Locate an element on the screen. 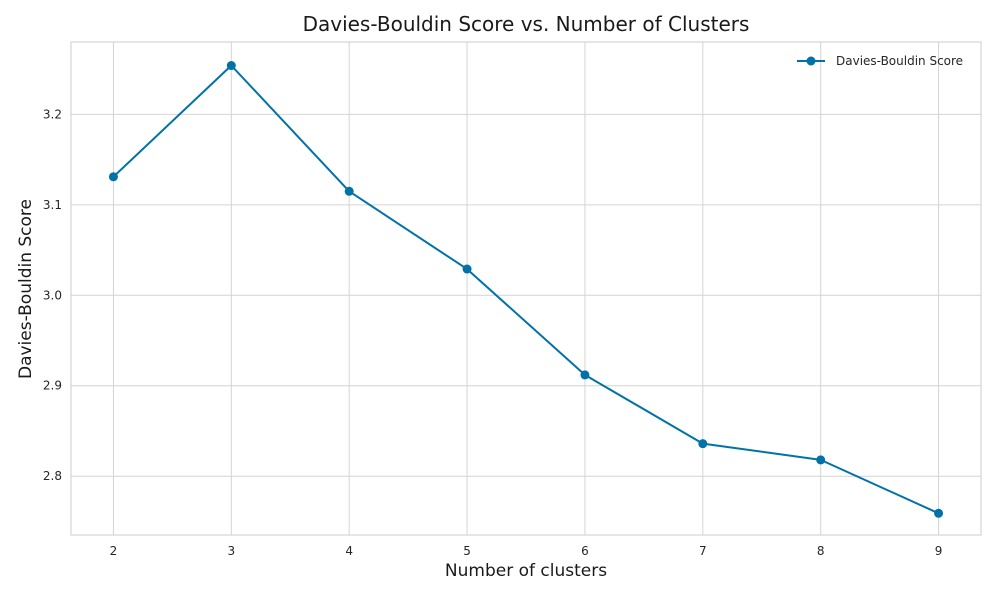  y-tick-label: 2.8 is located at coordinates (52, 476).